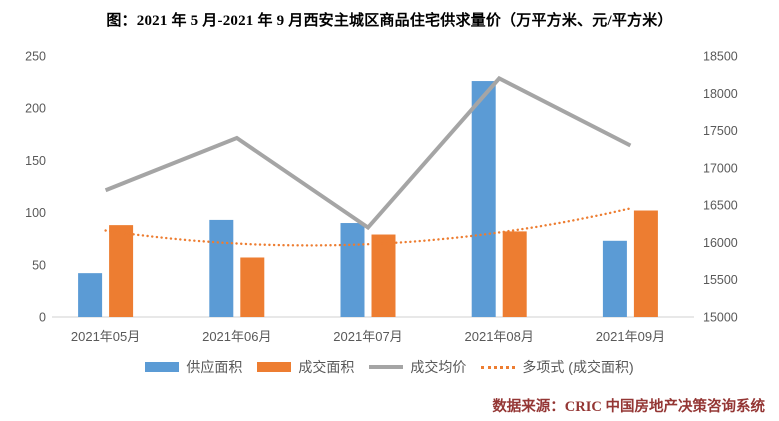 This screenshot has height=421, width=779. What do you see at coordinates (105, 336) in the screenshot?
I see `x-axis-category-label: 2021年05月` at bounding box center [105, 336].